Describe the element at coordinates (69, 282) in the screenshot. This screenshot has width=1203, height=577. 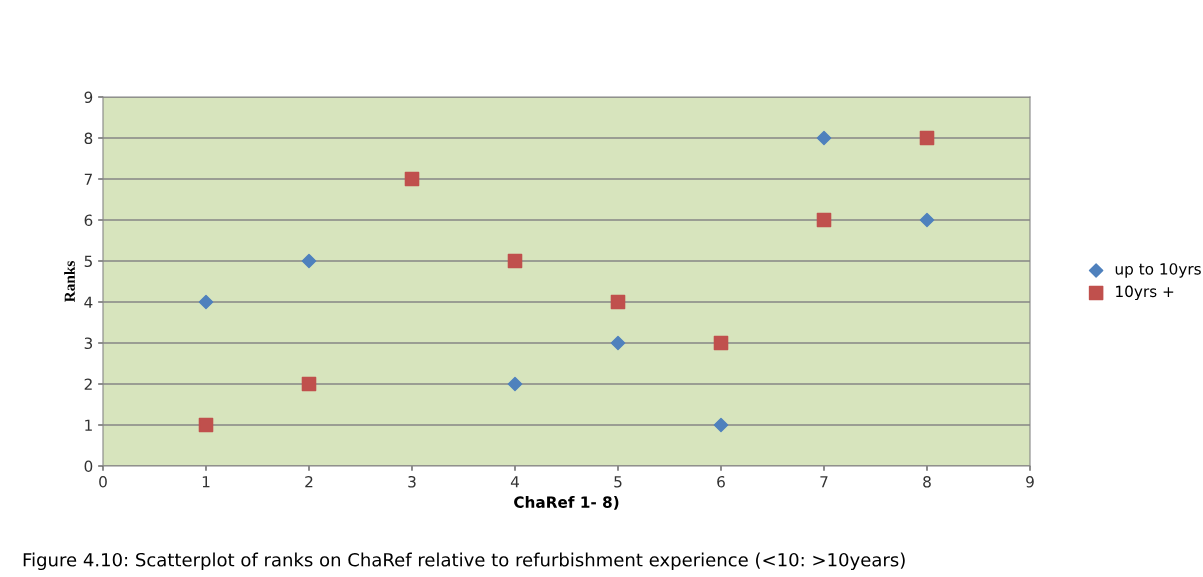
I see `y-axis-title: Ranks` at that location.